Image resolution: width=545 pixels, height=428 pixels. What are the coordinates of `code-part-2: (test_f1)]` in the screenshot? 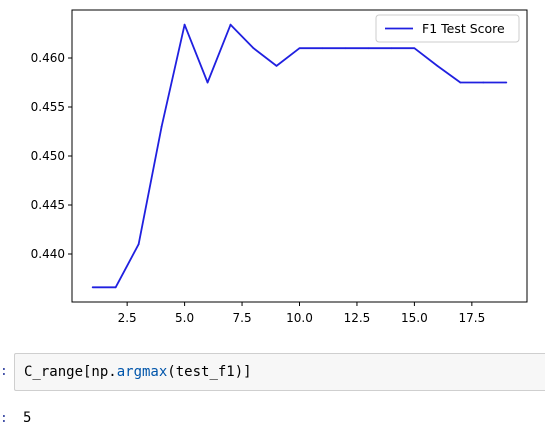 It's located at (209, 372).